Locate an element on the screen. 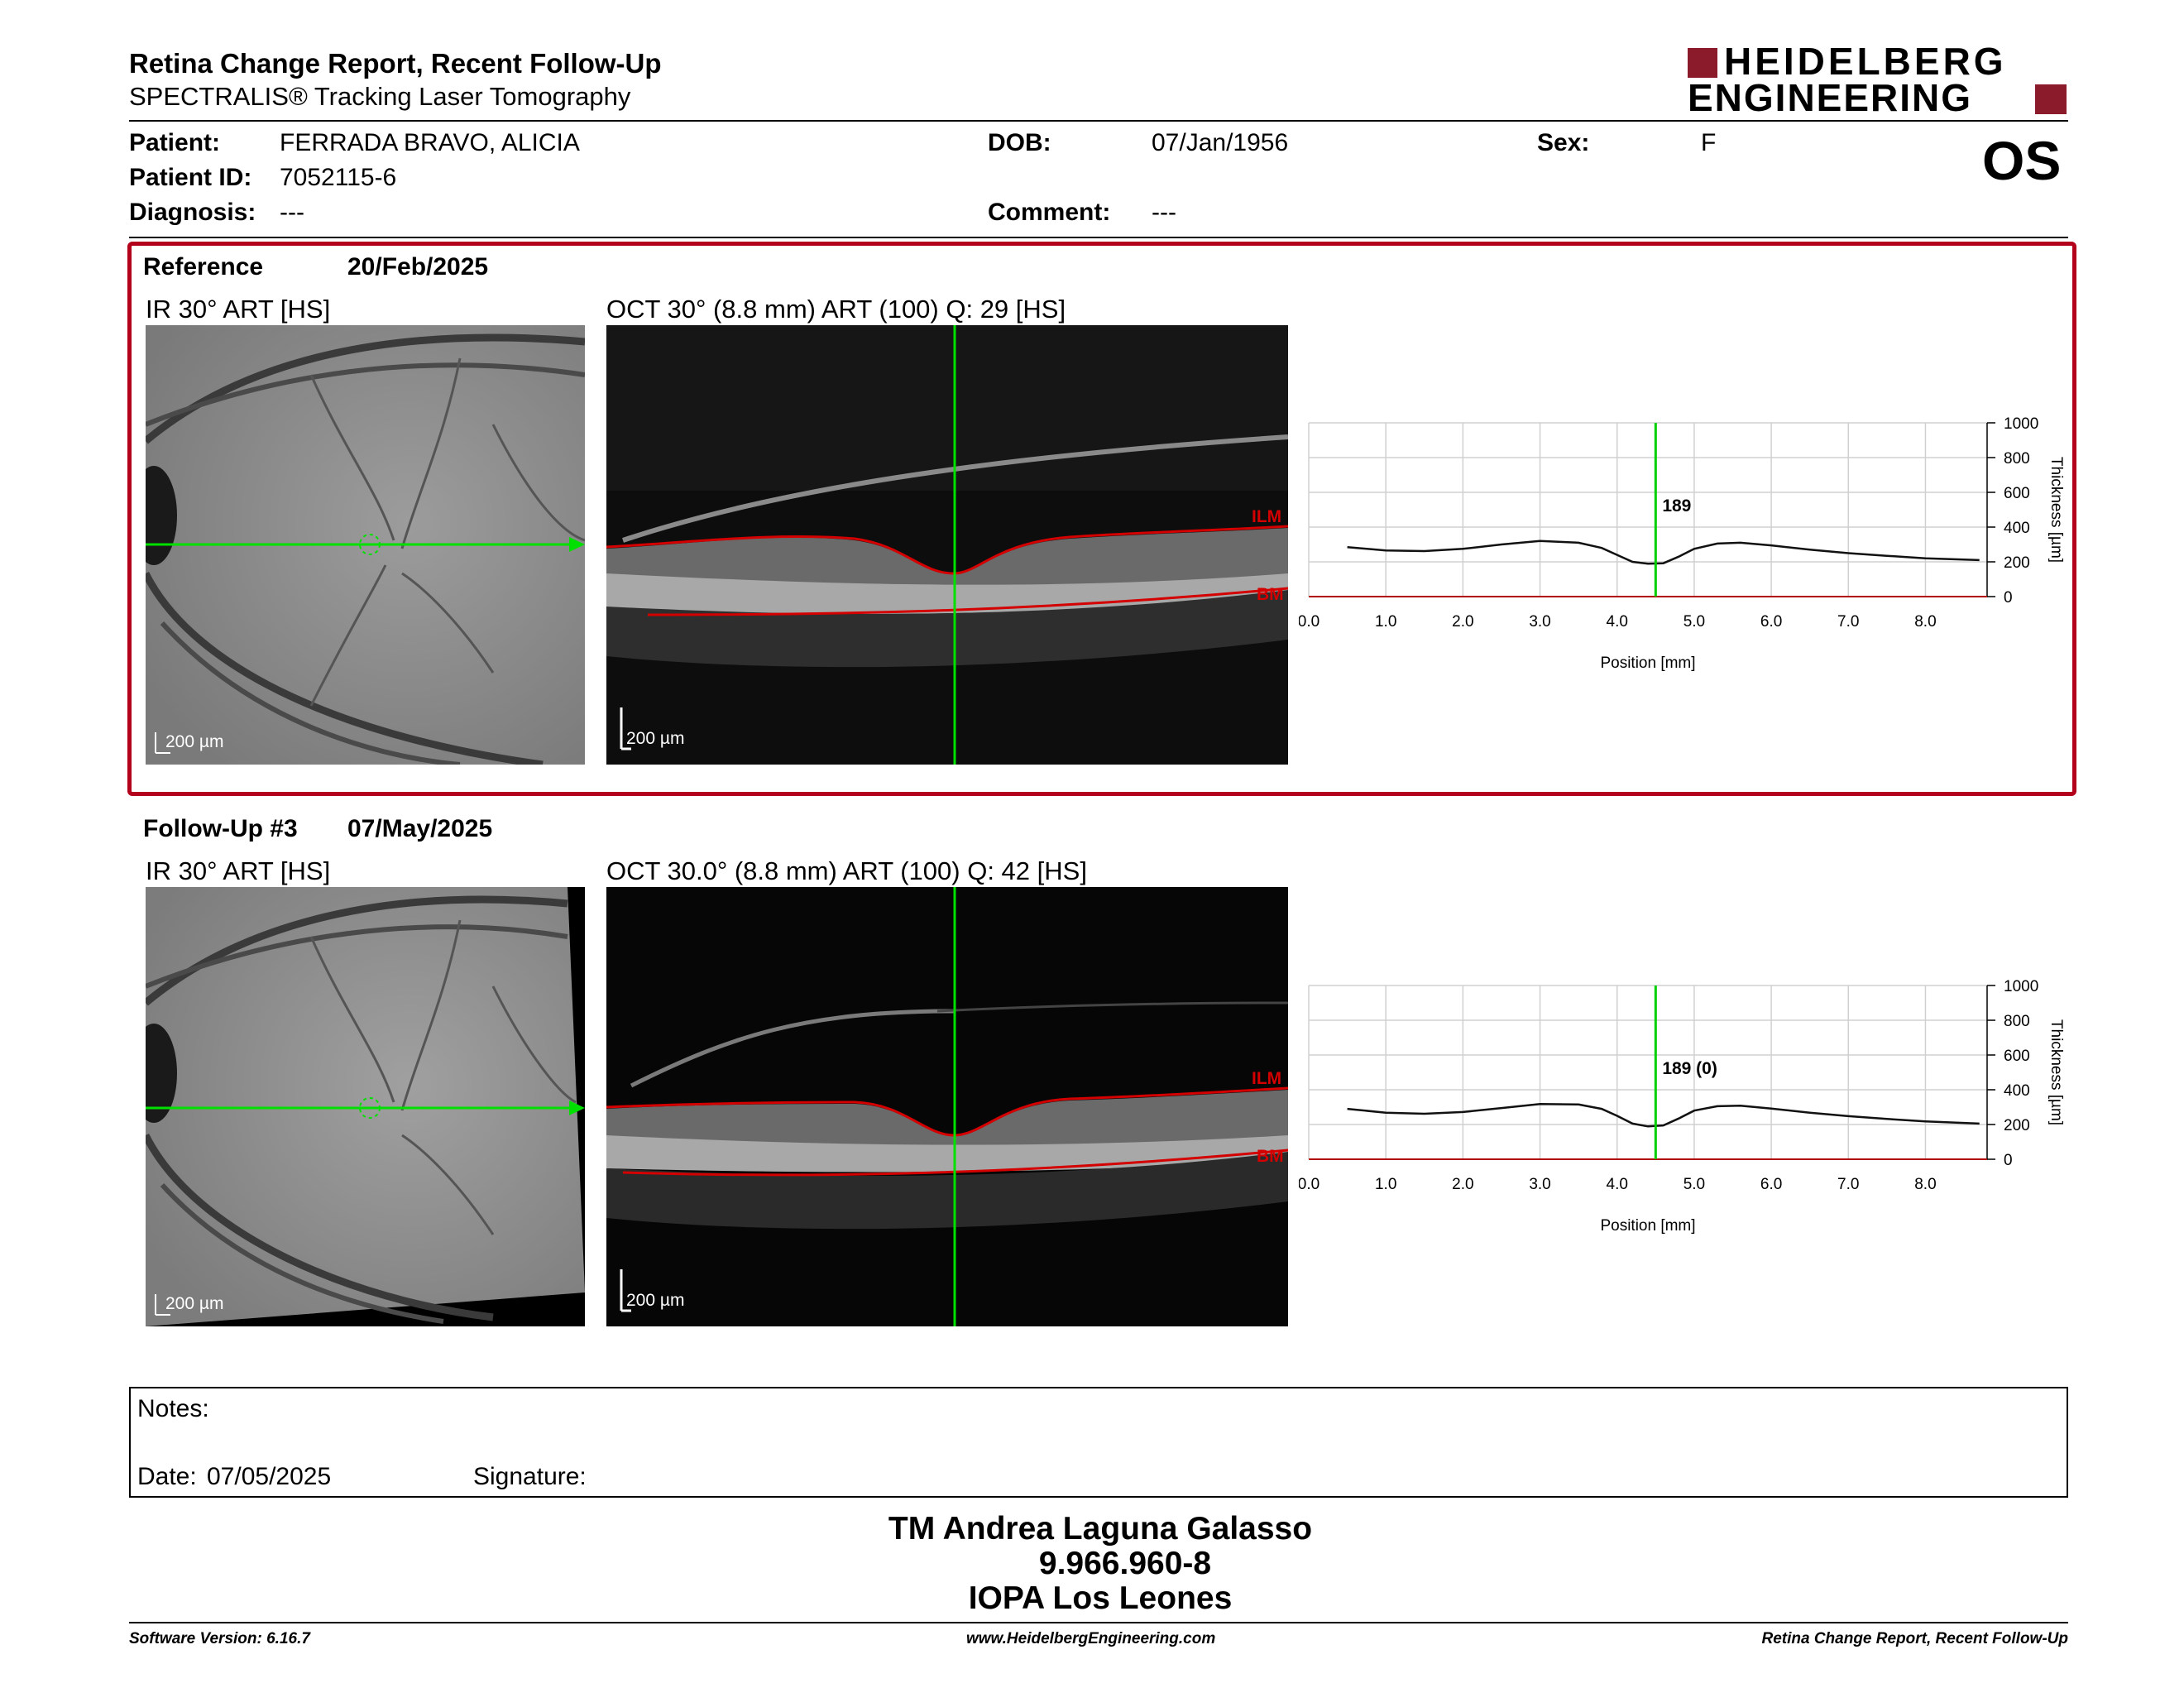 The height and width of the screenshot is (1688, 2184). reference-oct-scale: 200 µm is located at coordinates (655, 738).